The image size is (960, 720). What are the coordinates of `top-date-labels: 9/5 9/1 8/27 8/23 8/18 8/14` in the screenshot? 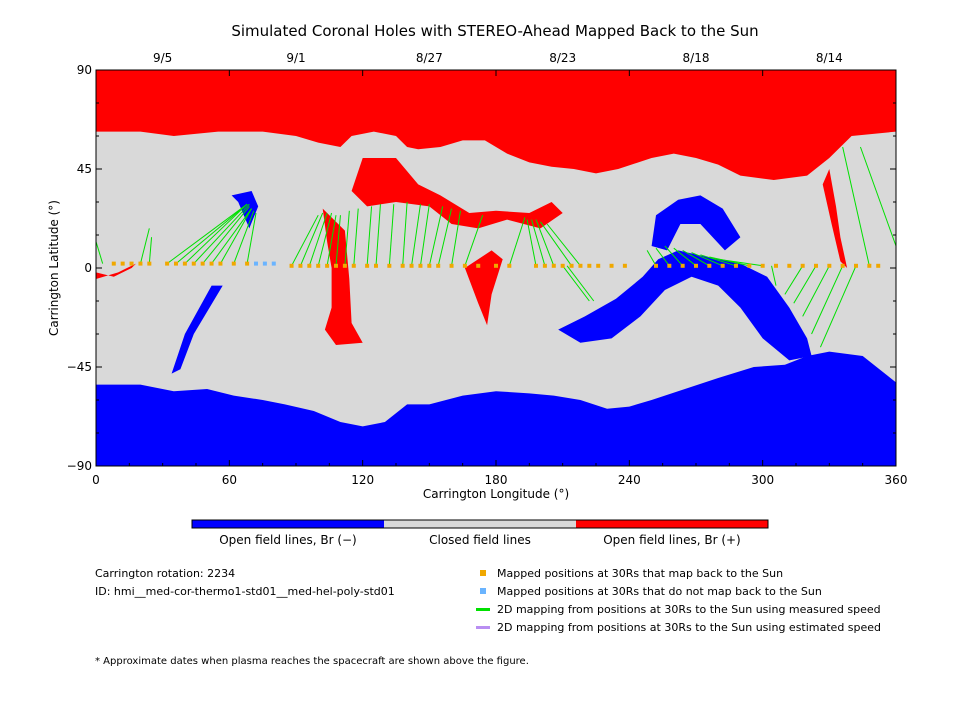 It's located at (498, 58).